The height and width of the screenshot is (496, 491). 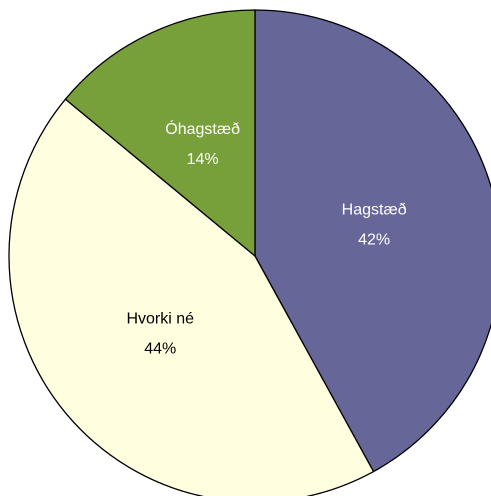 What do you see at coordinates (160, 349) in the screenshot?
I see `slice-value-label: 44%` at bounding box center [160, 349].